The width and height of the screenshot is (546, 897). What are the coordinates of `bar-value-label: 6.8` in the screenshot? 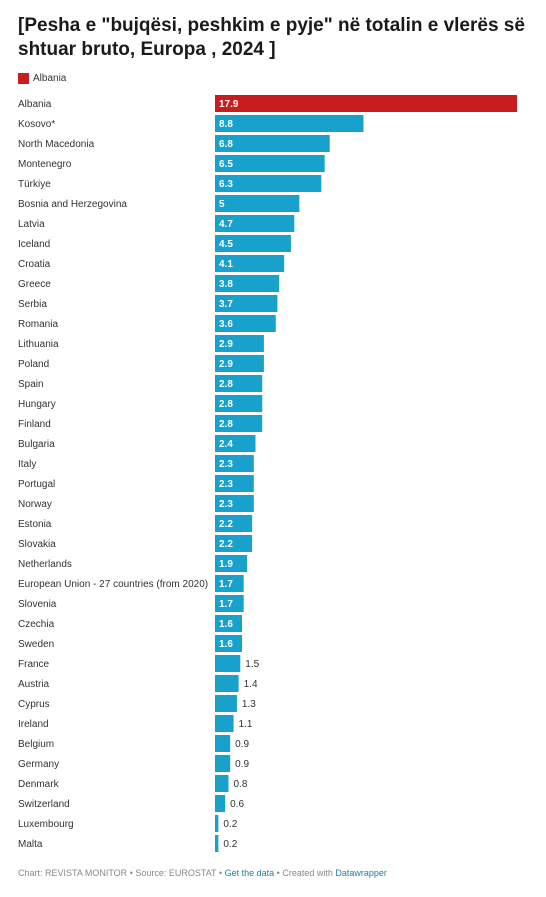 It's located at (226, 144).